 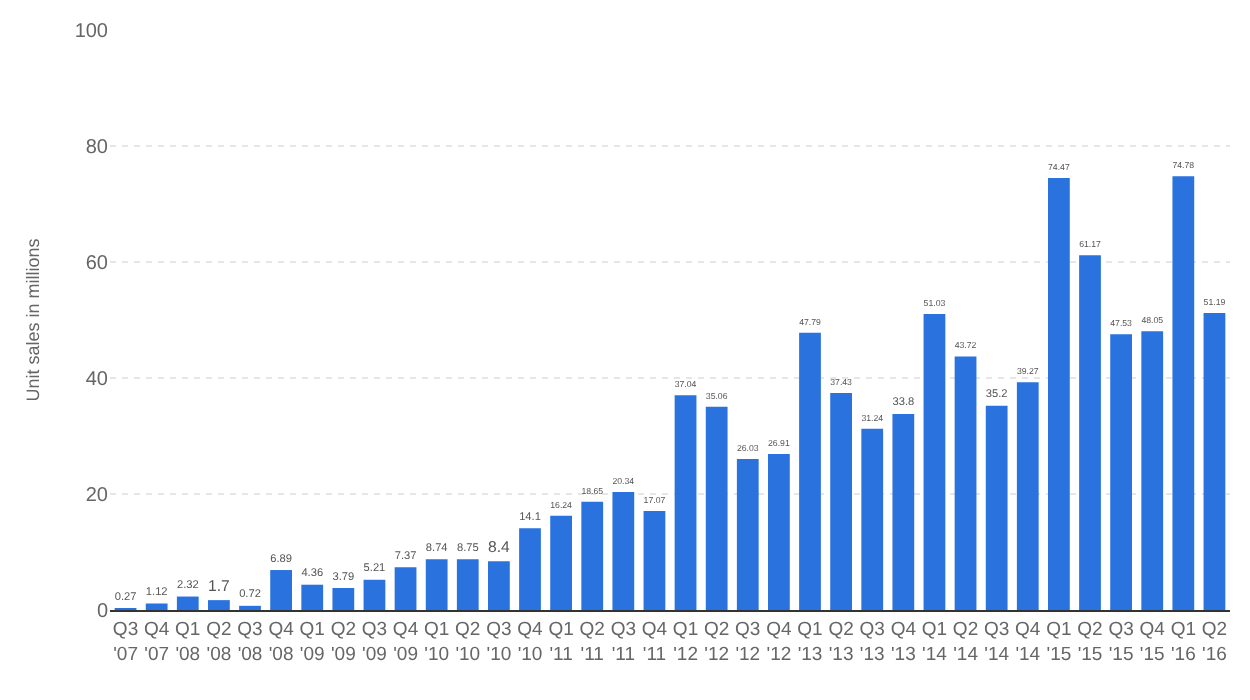 I want to click on x-tick-label: Q4 '13, so click(x=903, y=642).